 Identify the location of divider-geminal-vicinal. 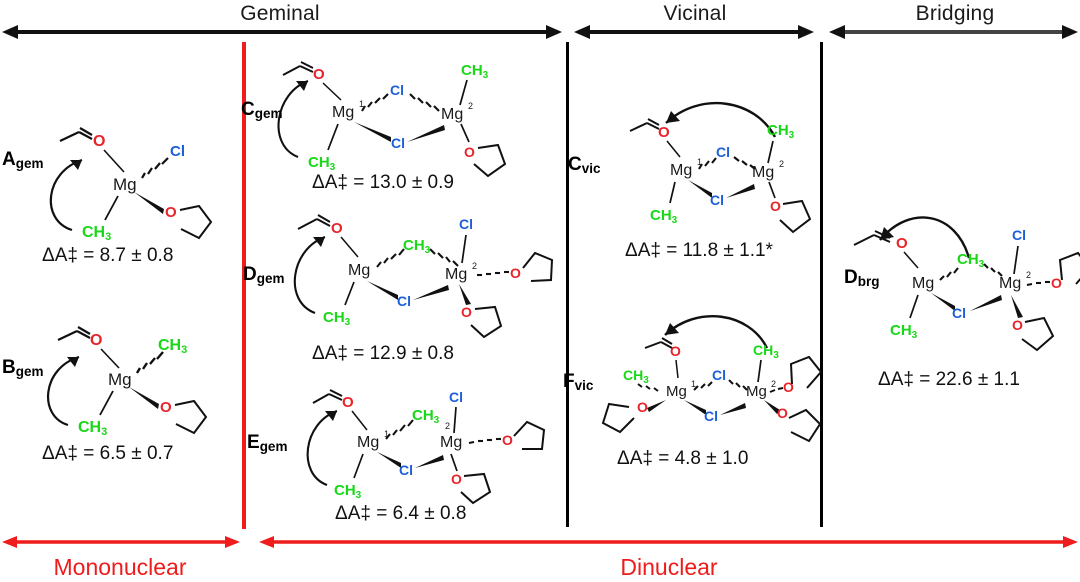
(567, 284).